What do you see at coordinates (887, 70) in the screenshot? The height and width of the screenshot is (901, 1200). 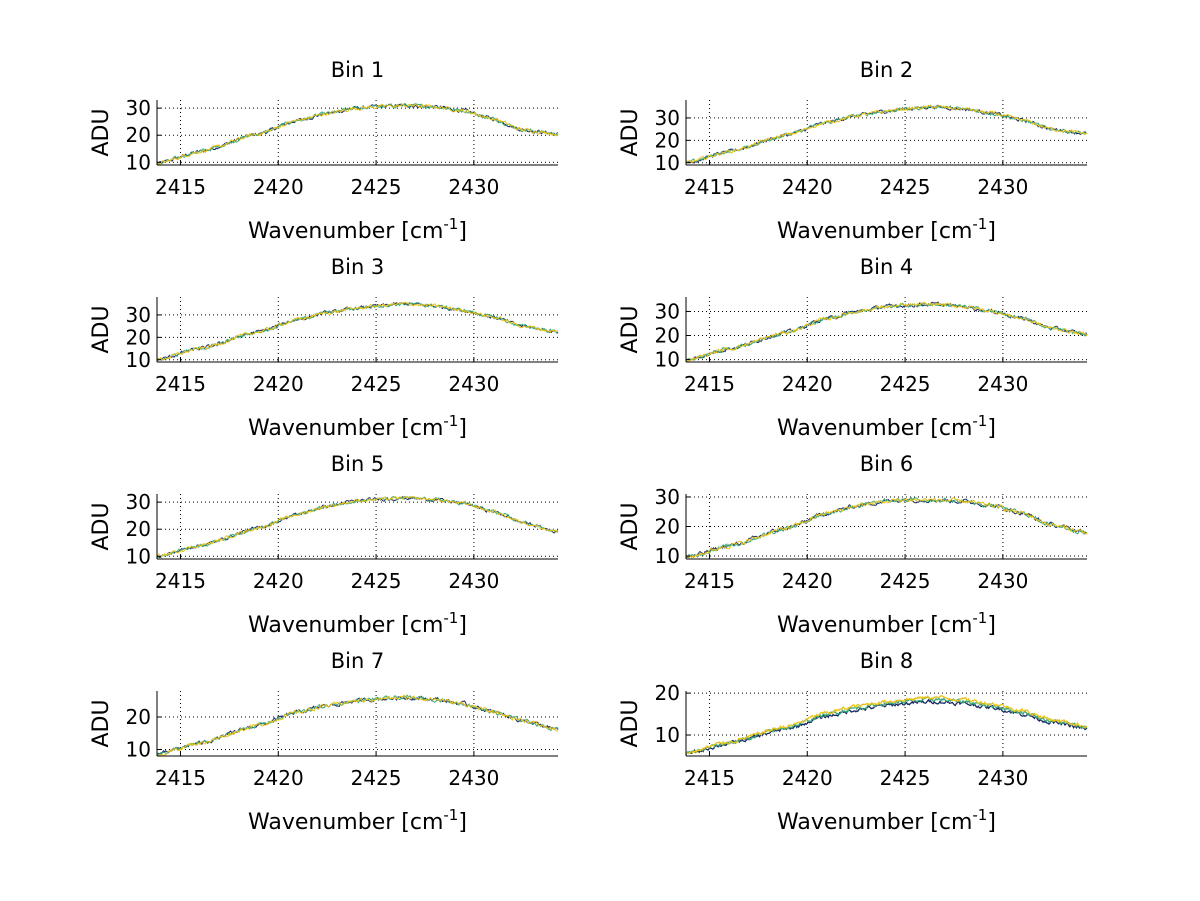 I see `panel-title: Bin 2` at bounding box center [887, 70].